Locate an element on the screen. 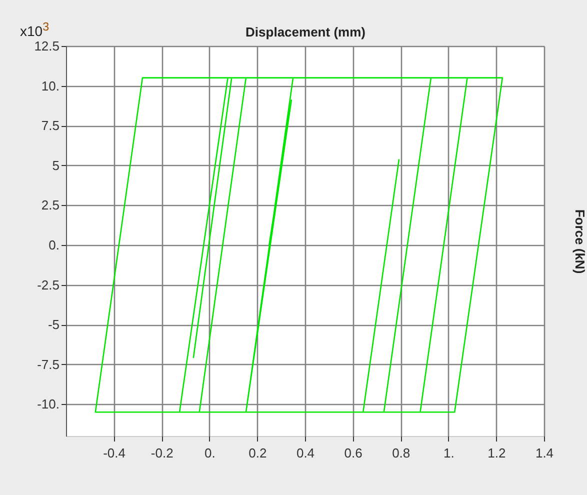 This screenshot has width=587, height=495. x-tick-label: 1. is located at coordinates (448, 453).